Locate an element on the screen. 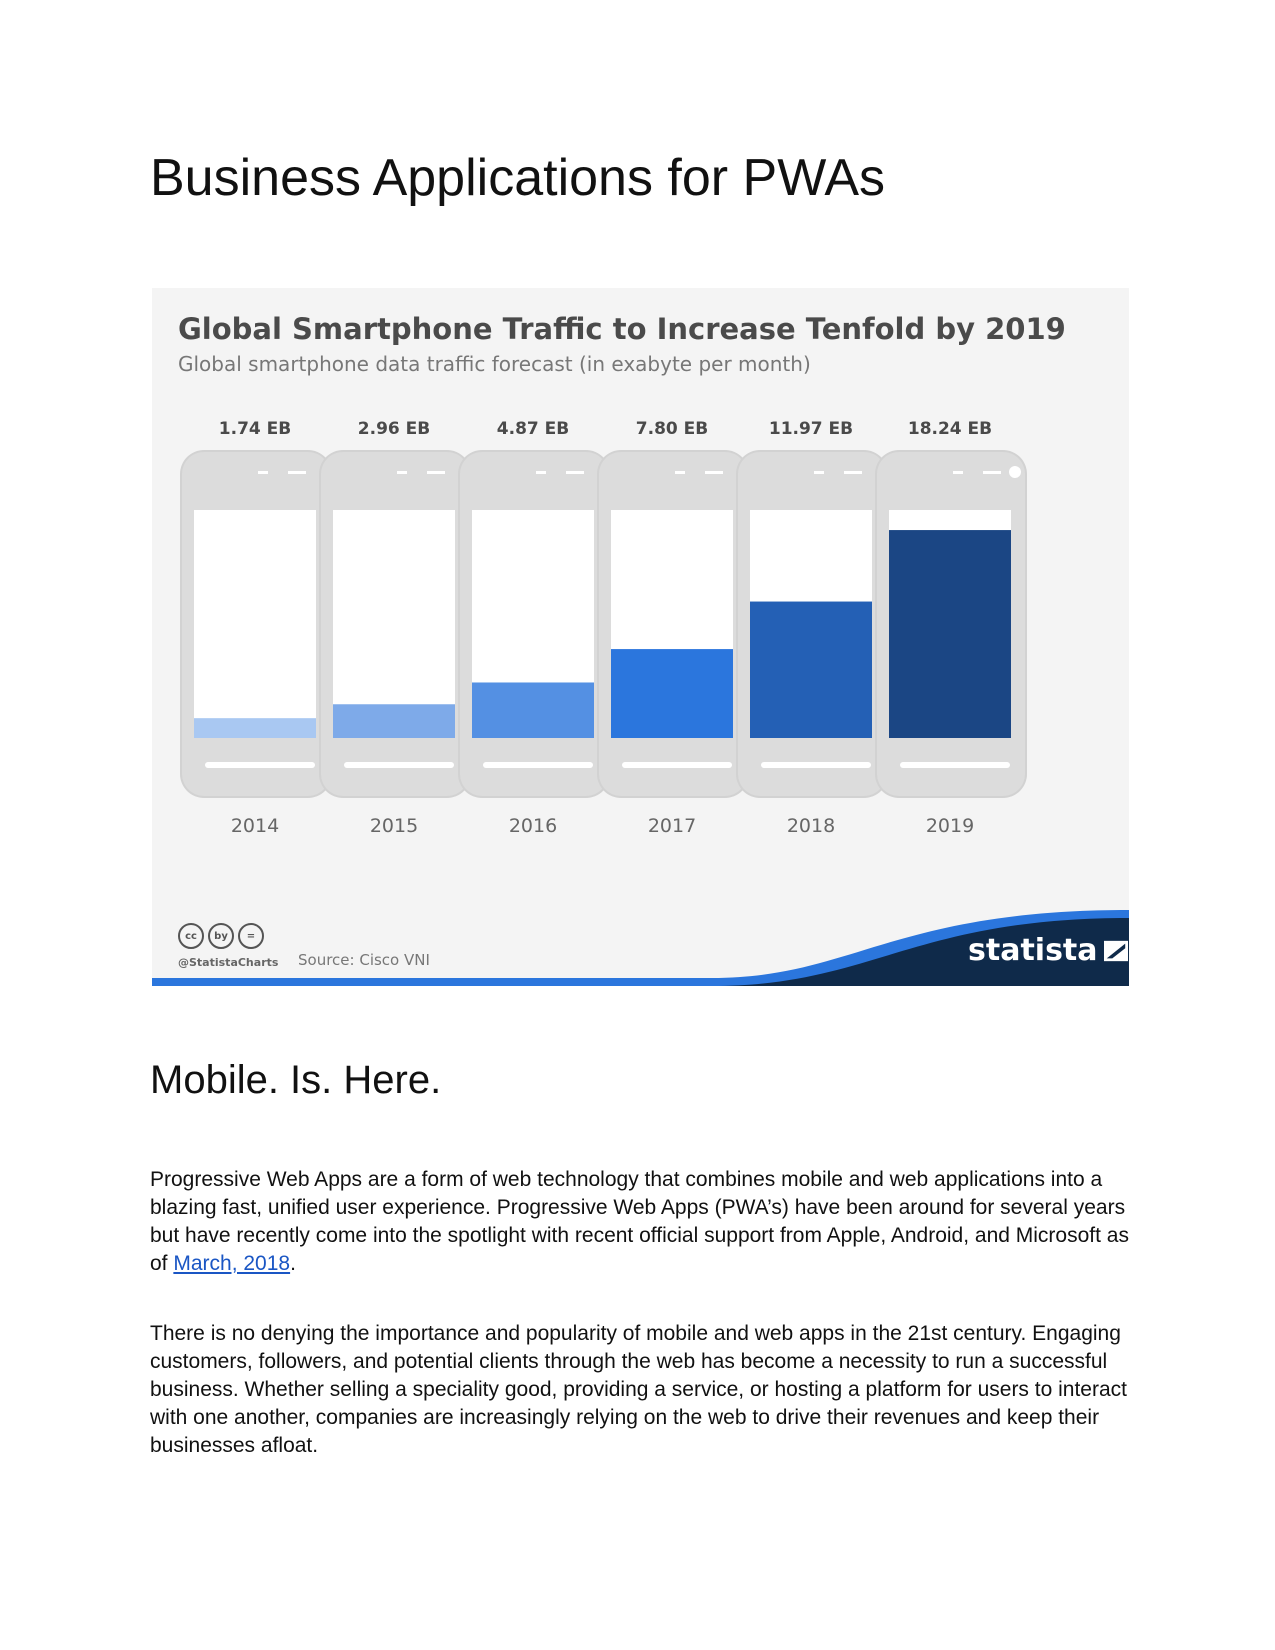  statista-wordmark: statista is located at coordinates (1033, 950).